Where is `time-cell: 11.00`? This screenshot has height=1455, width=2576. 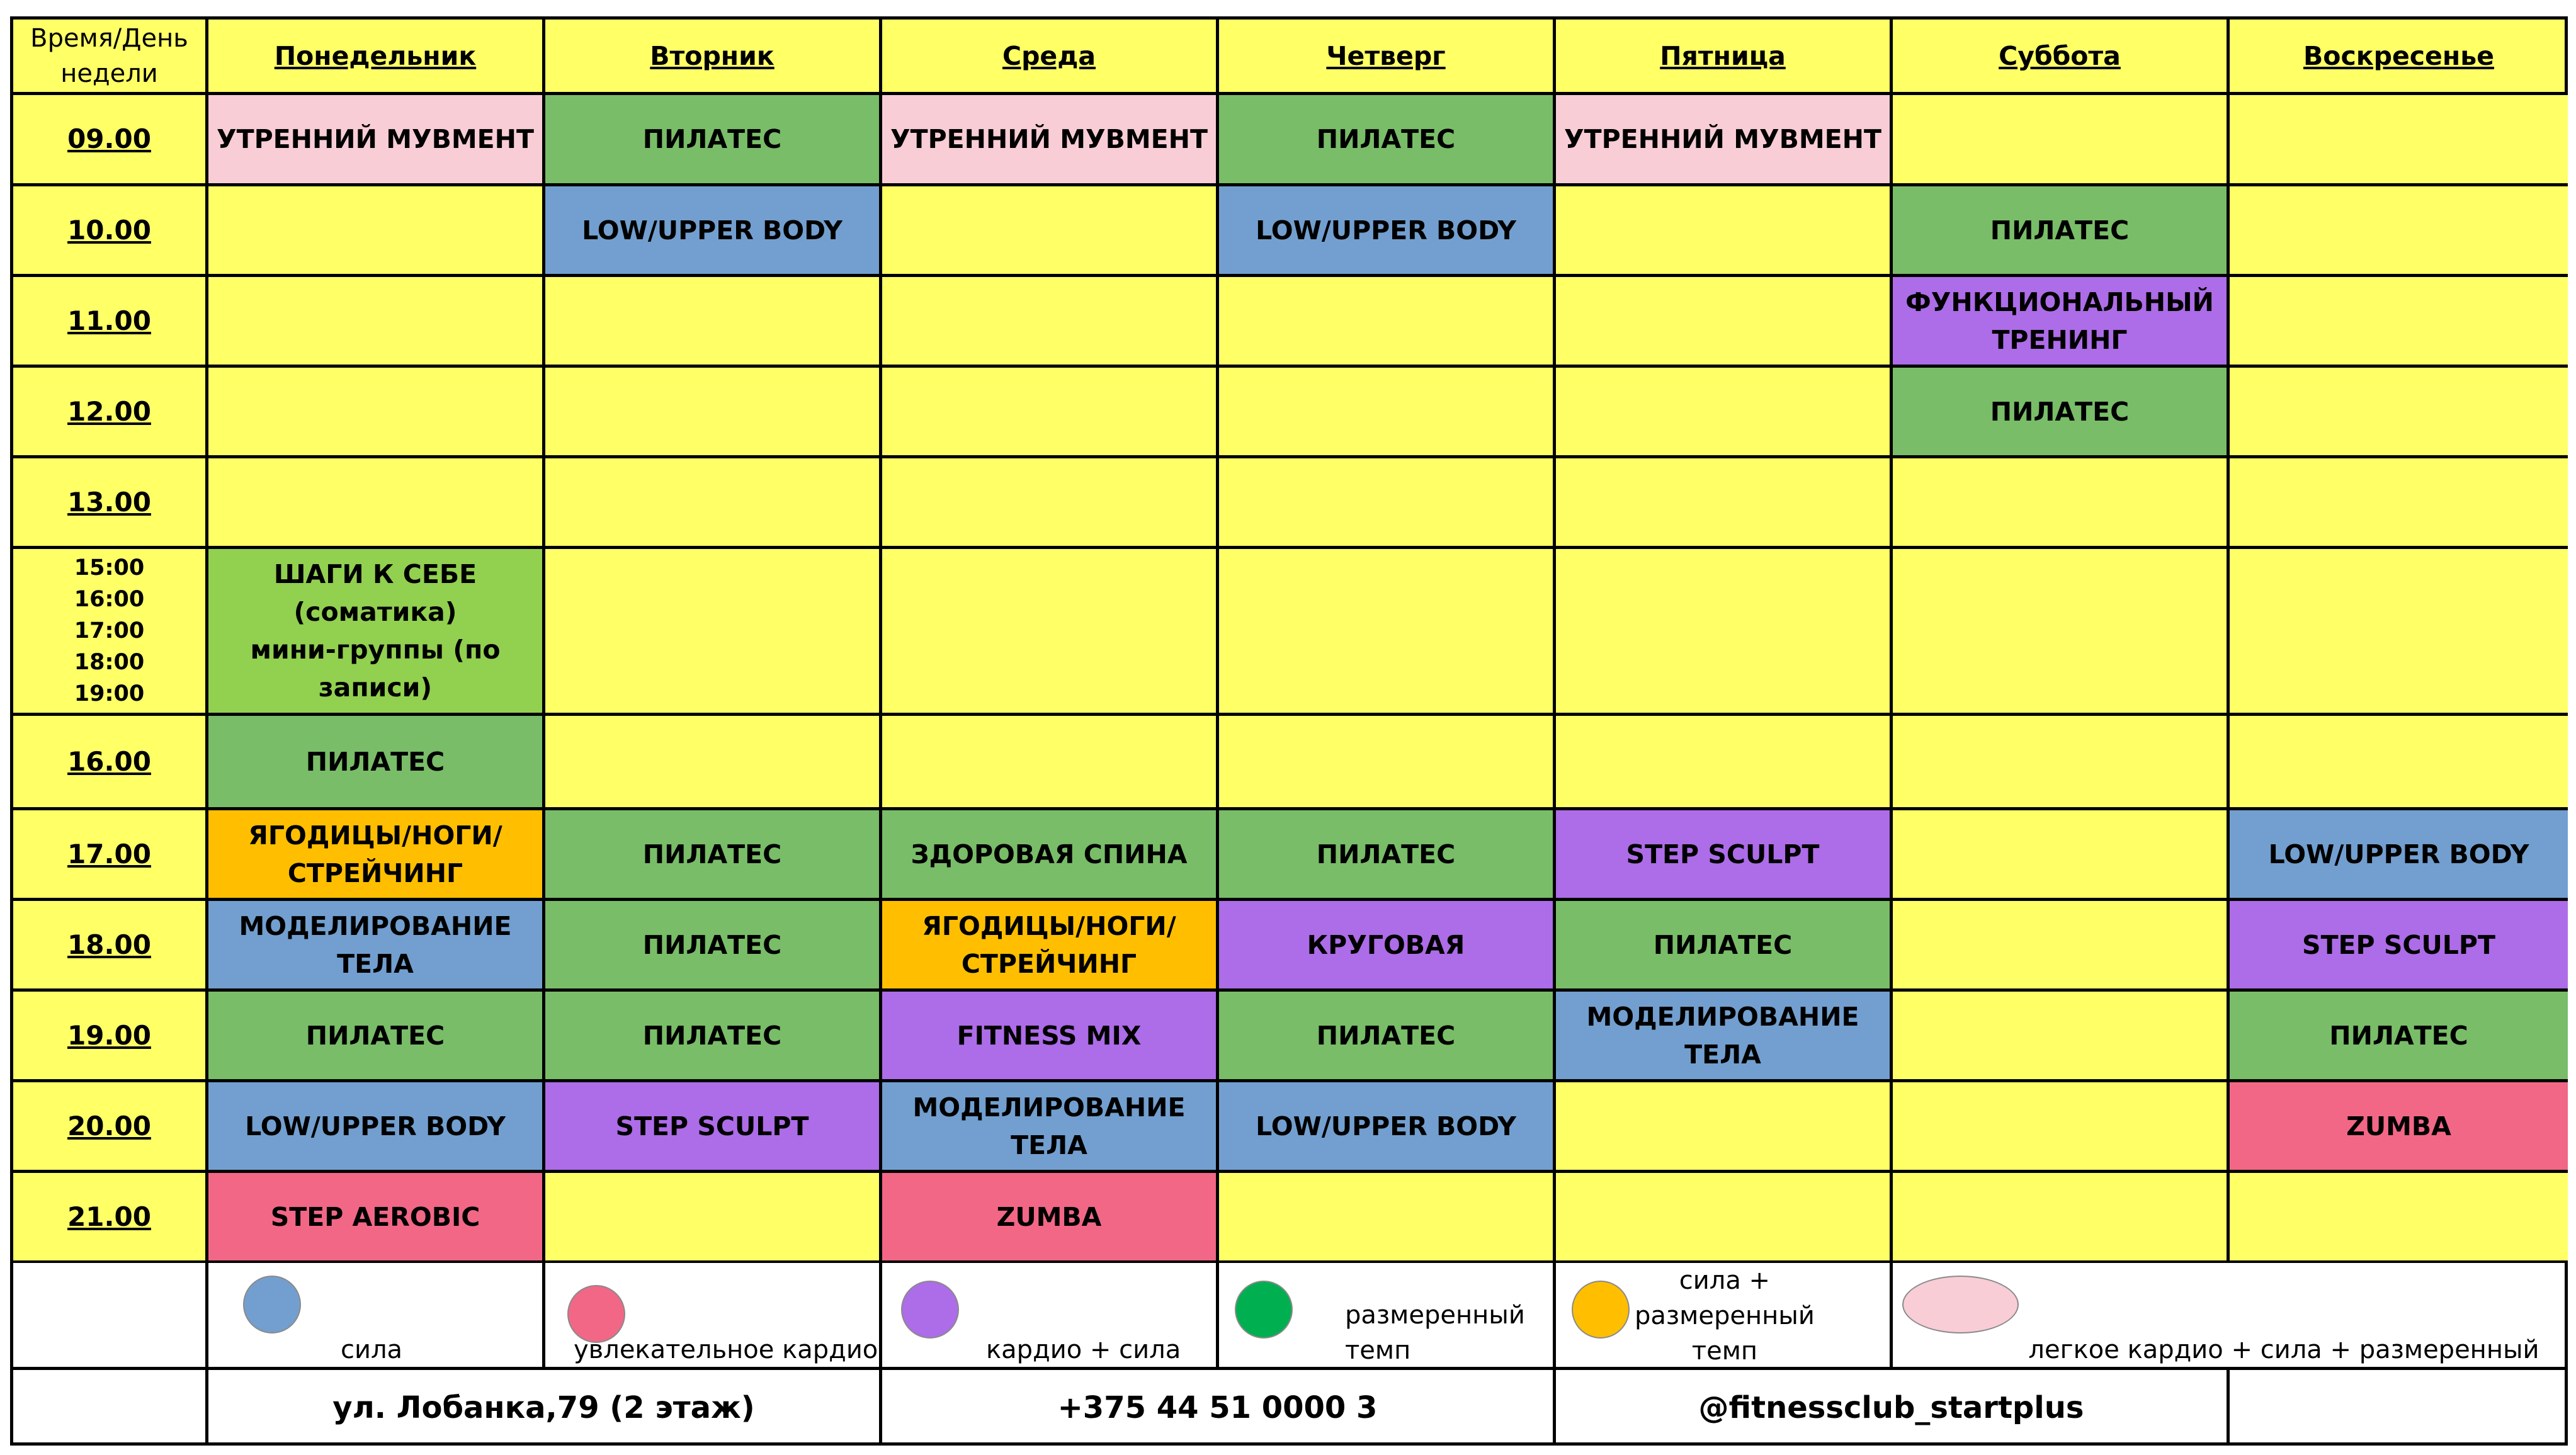 time-cell: 11.00 is located at coordinates (107, 319).